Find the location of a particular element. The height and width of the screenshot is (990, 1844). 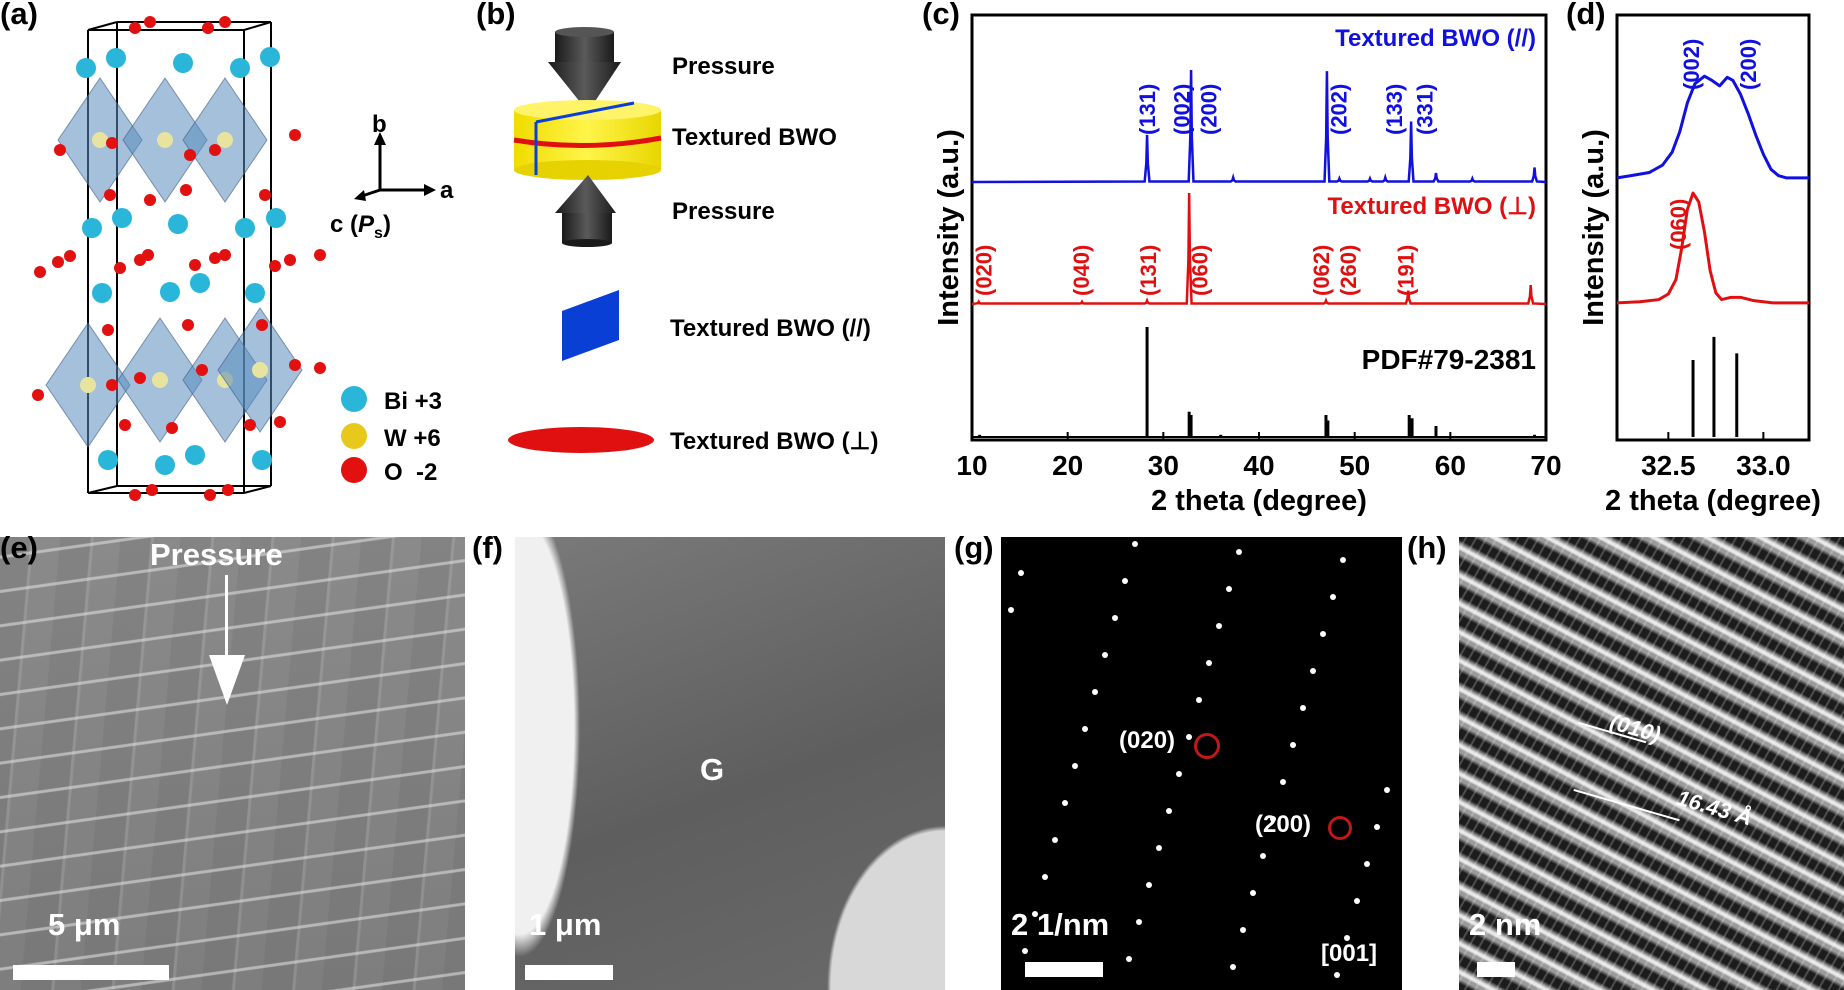

legend-perpendicular: Textured BWO (⊥) is located at coordinates (1432, 206).